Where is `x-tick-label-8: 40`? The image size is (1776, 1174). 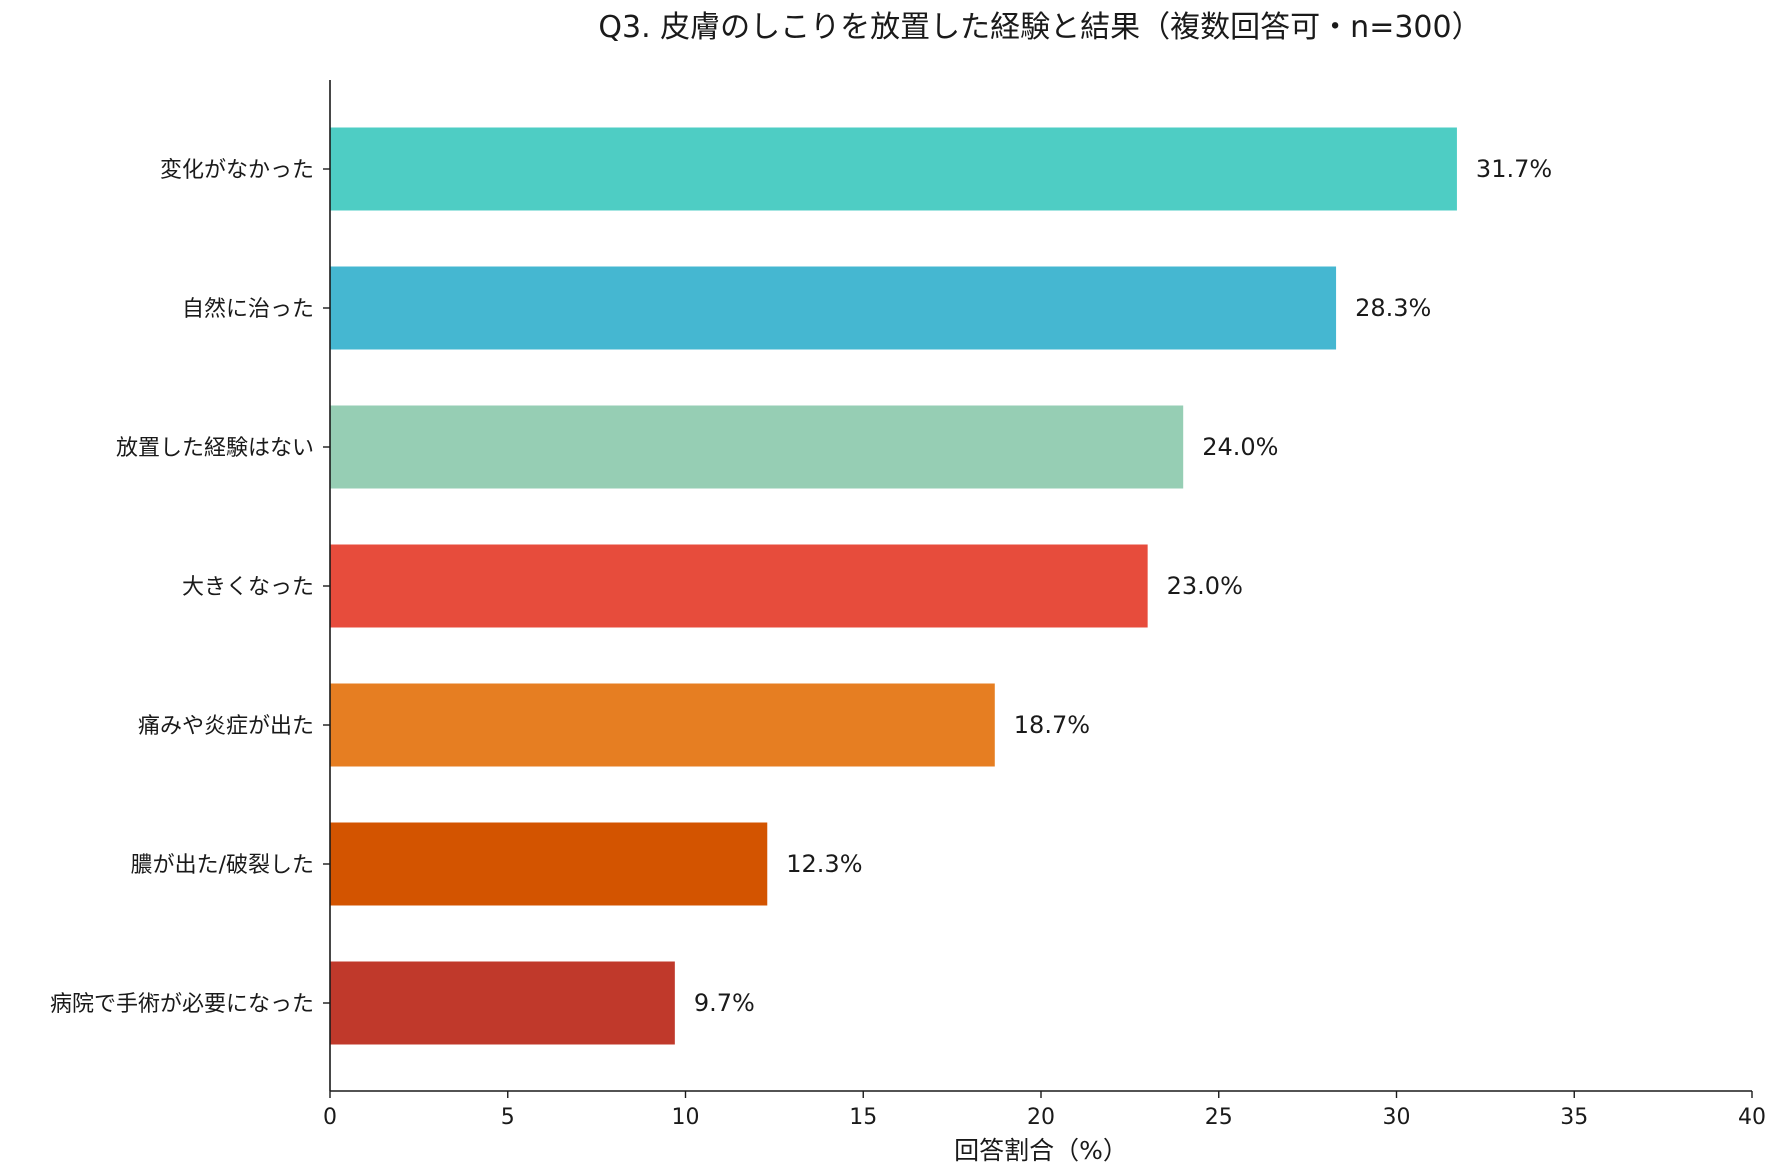 x-tick-label-8: 40 is located at coordinates (1752, 1117).